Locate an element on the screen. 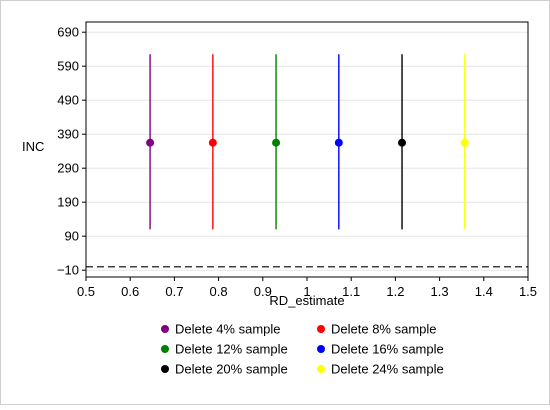 The height and width of the screenshot is (410, 550). y-axis-label: INC is located at coordinates (33, 146).